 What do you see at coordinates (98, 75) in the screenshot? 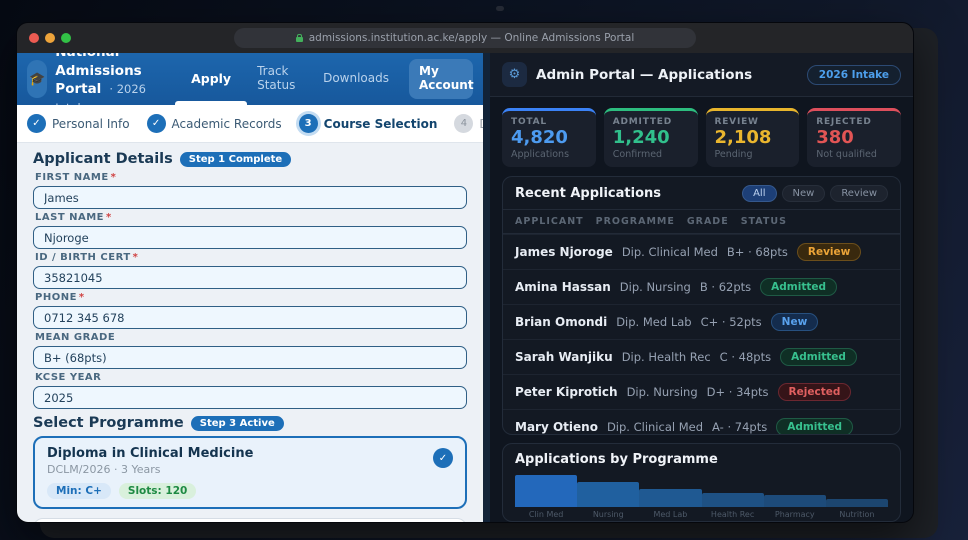
I see `brand-title: National Admissions Portal` at bounding box center [98, 75].